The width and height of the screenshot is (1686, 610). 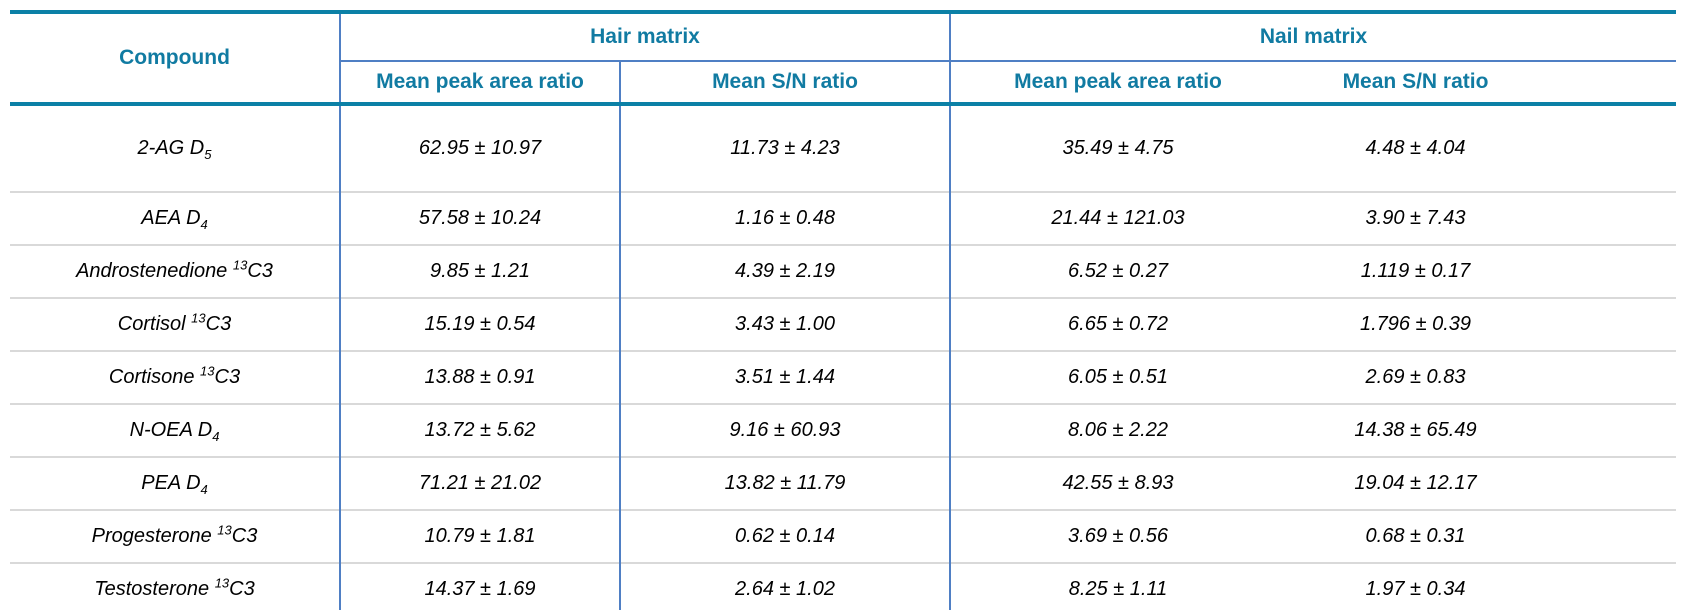 I want to click on nail-mean-peak-area-cell: 42.55 ± 8.93, so click(x=1117, y=483).